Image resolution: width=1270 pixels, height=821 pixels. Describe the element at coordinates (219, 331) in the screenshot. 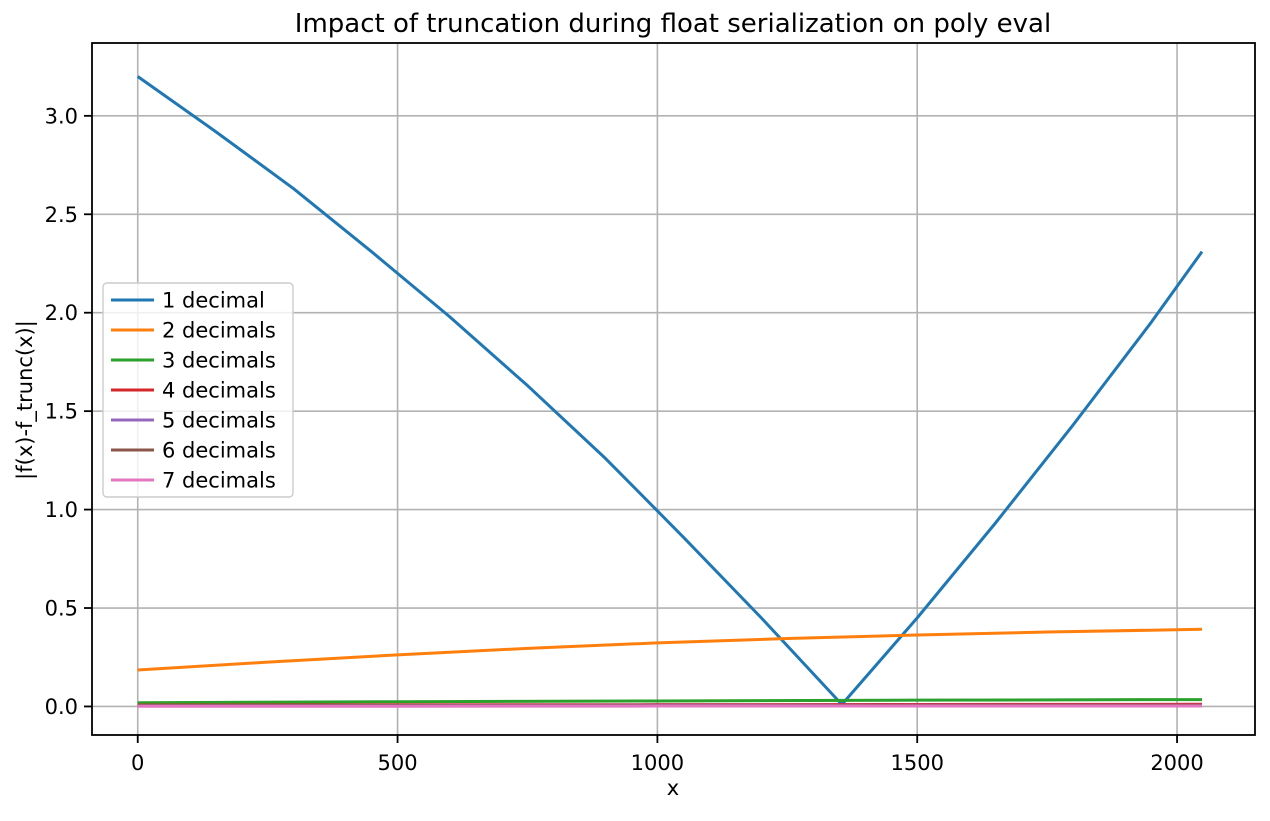

I see `legend-label: 2 decimals` at that location.